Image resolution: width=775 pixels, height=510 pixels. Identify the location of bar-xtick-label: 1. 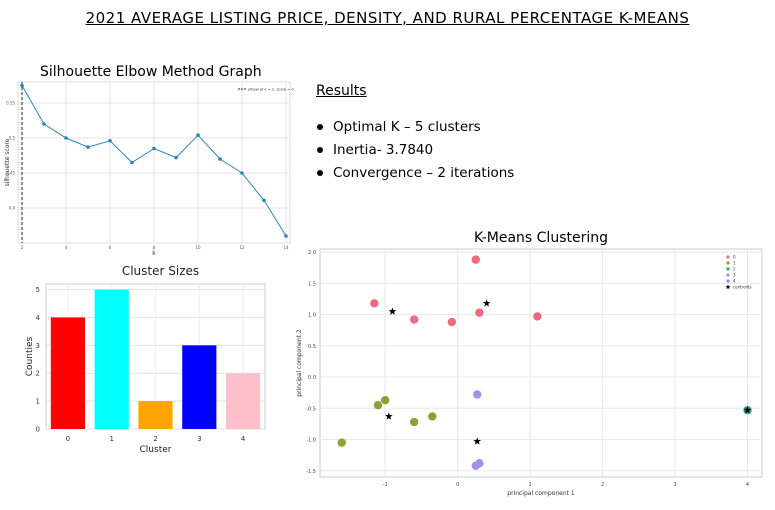
(111, 439).